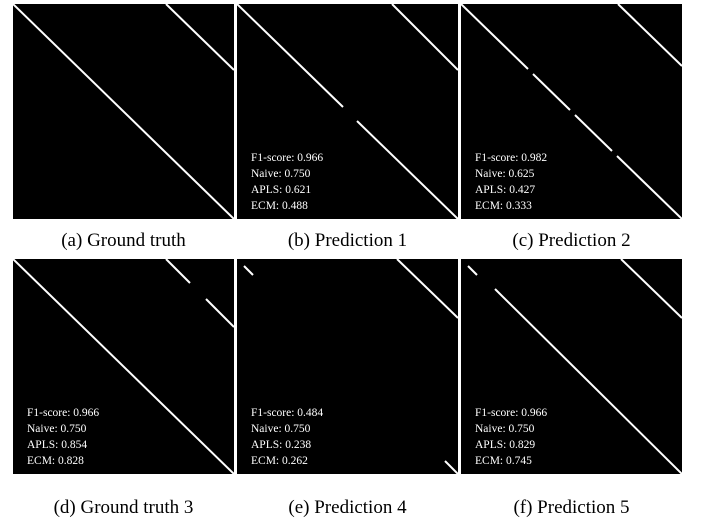 The height and width of the screenshot is (523, 702). I want to click on ecm-score: ECM: 0.333, so click(503, 206).